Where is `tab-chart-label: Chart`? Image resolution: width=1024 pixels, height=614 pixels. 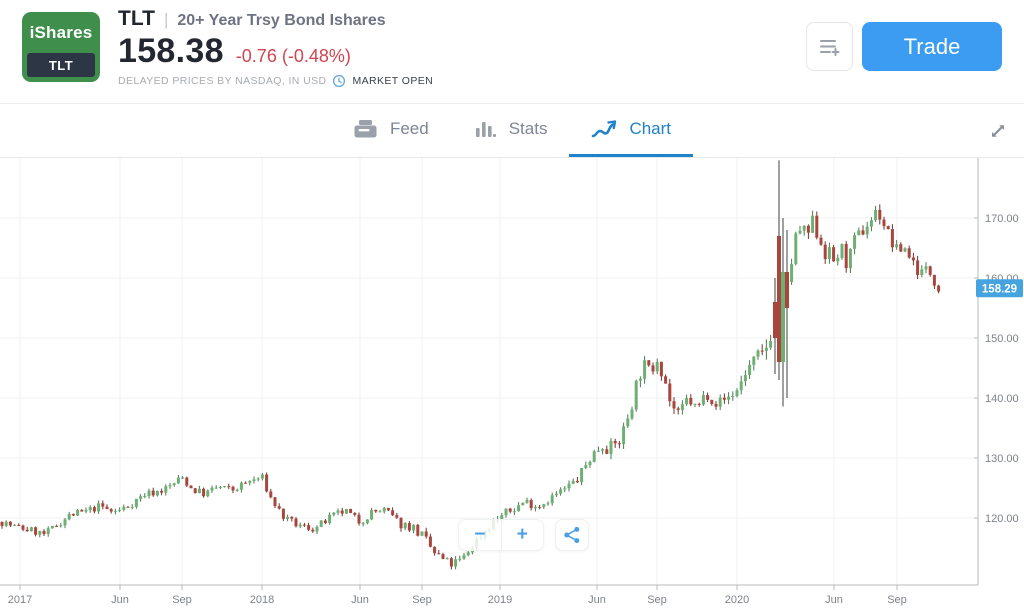 tab-chart-label: Chart is located at coordinates (650, 128).